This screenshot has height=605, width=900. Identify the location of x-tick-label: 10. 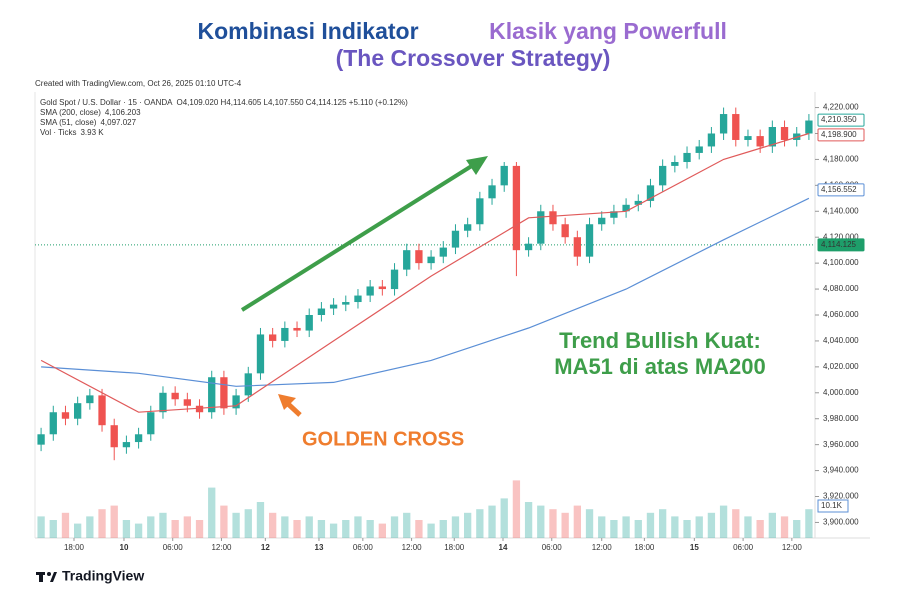
(124, 547).